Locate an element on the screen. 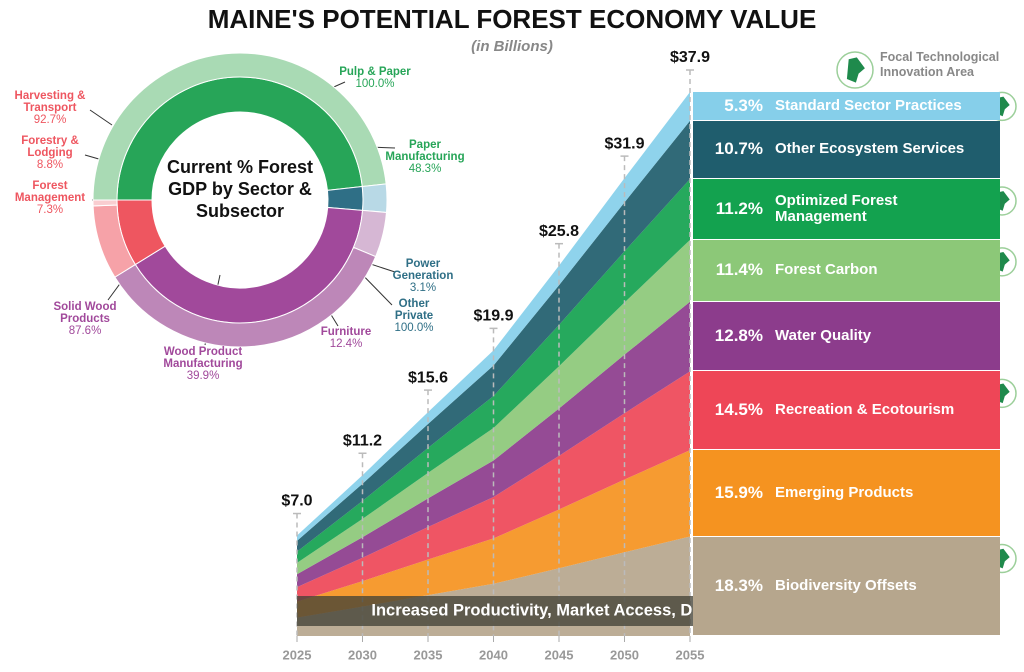  donut-label: Wood Product Manufacturing 39.9% is located at coordinates (203, 364).